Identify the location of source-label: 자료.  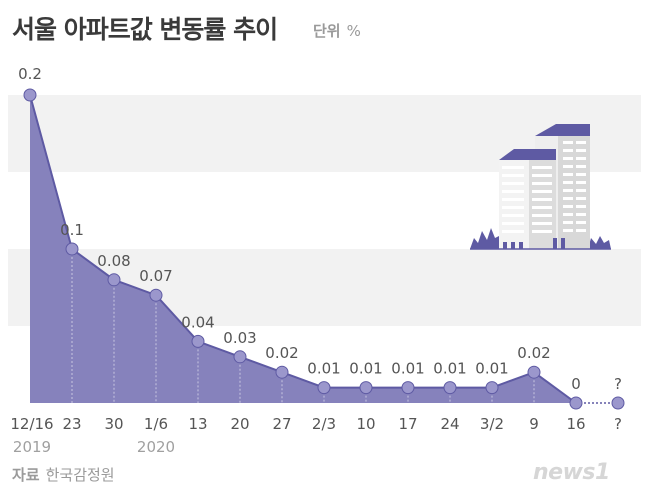
(26, 475).